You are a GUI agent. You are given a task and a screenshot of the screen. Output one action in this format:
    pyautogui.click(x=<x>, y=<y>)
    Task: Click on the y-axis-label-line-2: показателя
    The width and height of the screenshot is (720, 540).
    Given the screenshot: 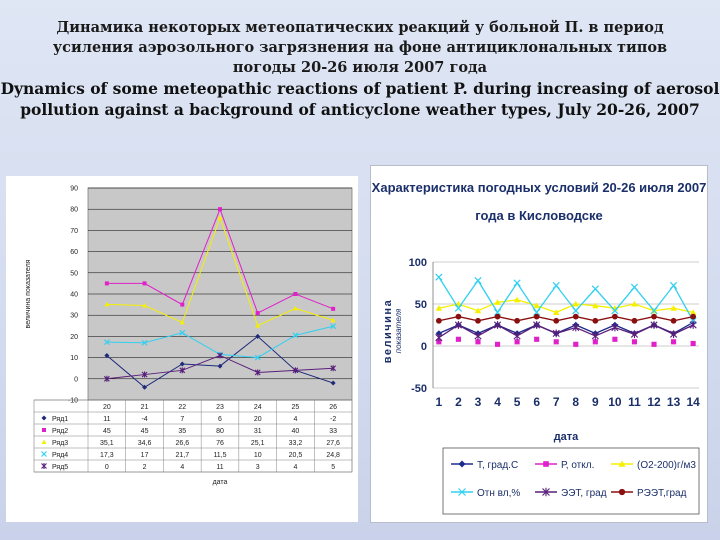 What is the action you would take?
    pyautogui.click(x=398, y=330)
    